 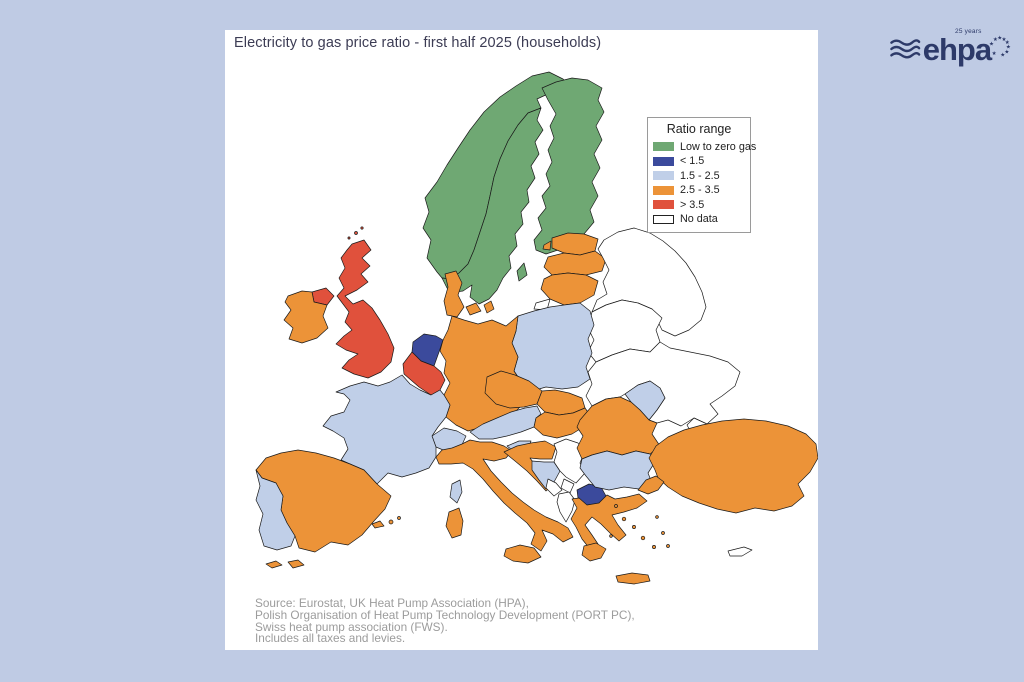 What do you see at coordinates (905, 49) in the screenshot?
I see `waves-icon` at bounding box center [905, 49].